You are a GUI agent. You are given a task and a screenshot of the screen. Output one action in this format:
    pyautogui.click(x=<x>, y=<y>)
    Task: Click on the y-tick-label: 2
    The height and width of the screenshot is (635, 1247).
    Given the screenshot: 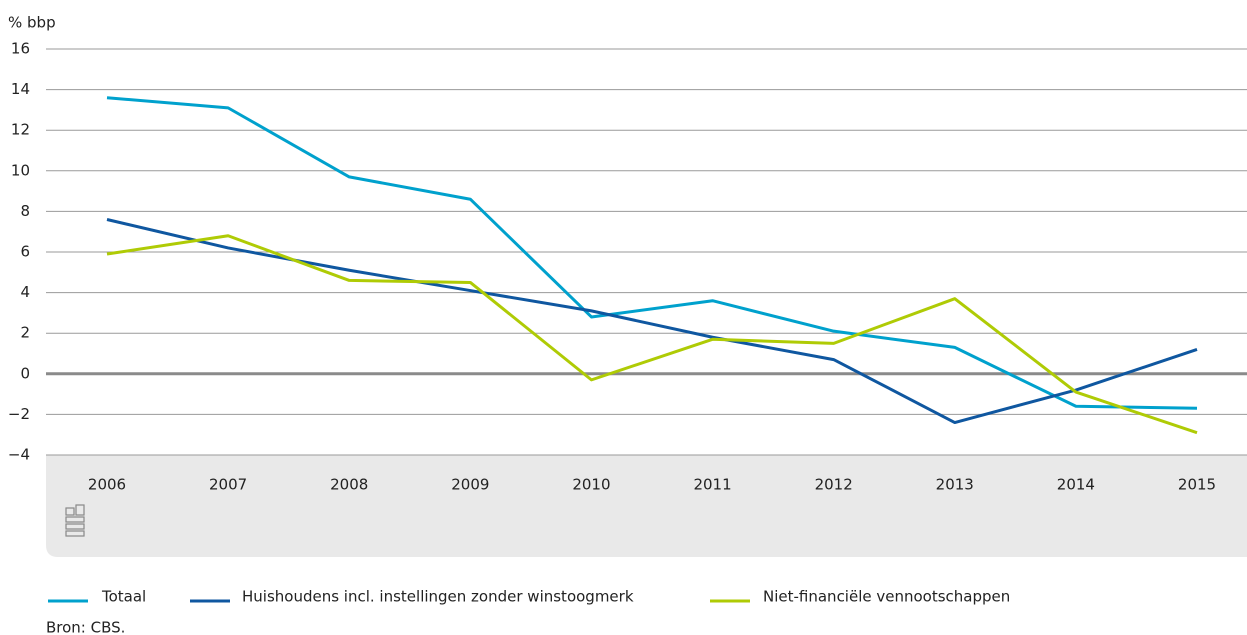 What is the action you would take?
    pyautogui.click(x=25, y=333)
    